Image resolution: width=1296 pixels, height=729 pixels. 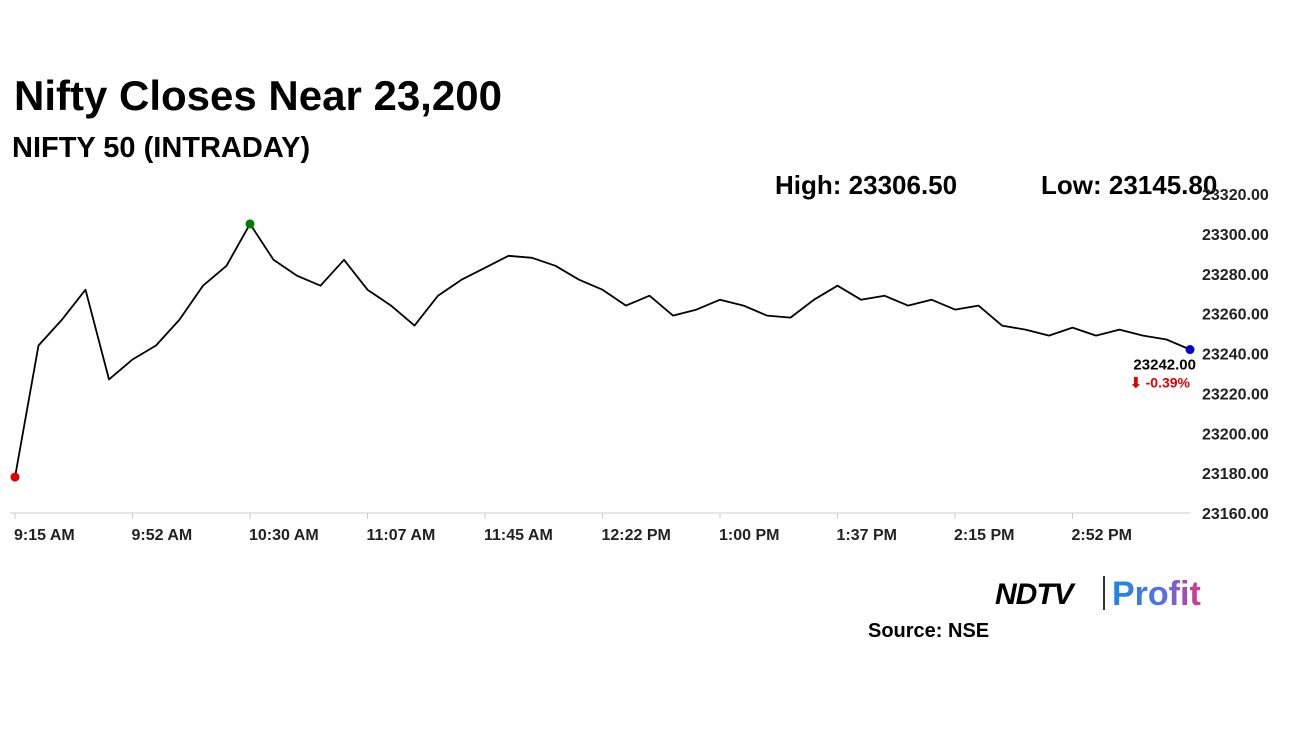 What do you see at coordinates (401, 535) in the screenshot?
I see `x-tick-label: 11:07 AM` at bounding box center [401, 535].